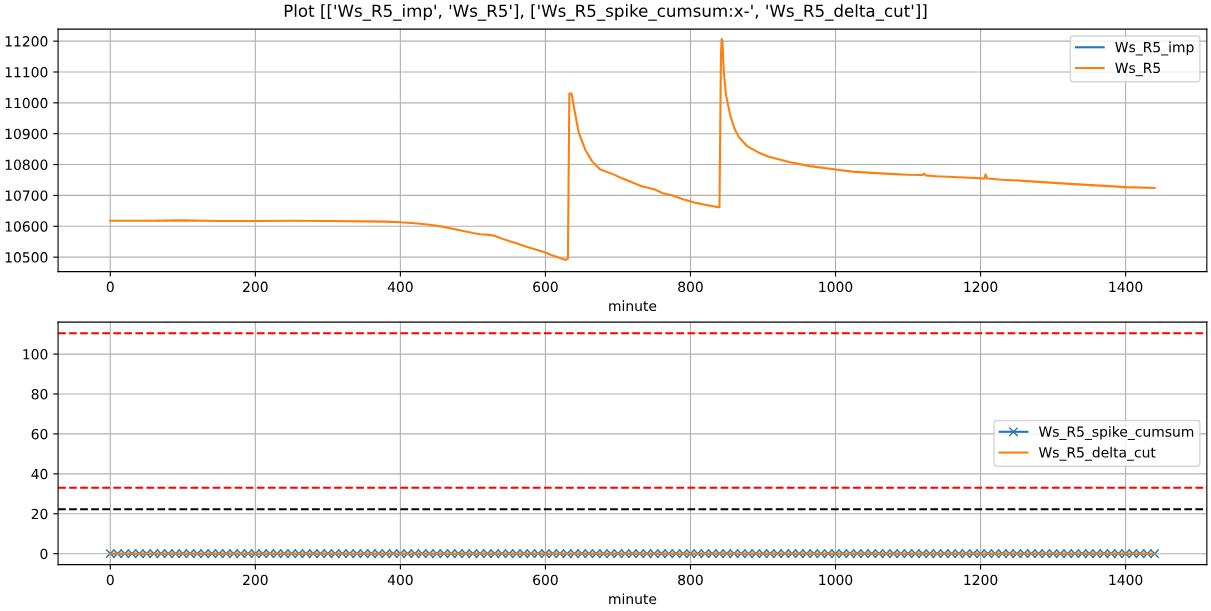 This screenshot has height=611, width=1211. What do you see at coordinates (39, 394) in the screenshot?
I see `y-tick-label: 80` at bounding box center [39, 394].